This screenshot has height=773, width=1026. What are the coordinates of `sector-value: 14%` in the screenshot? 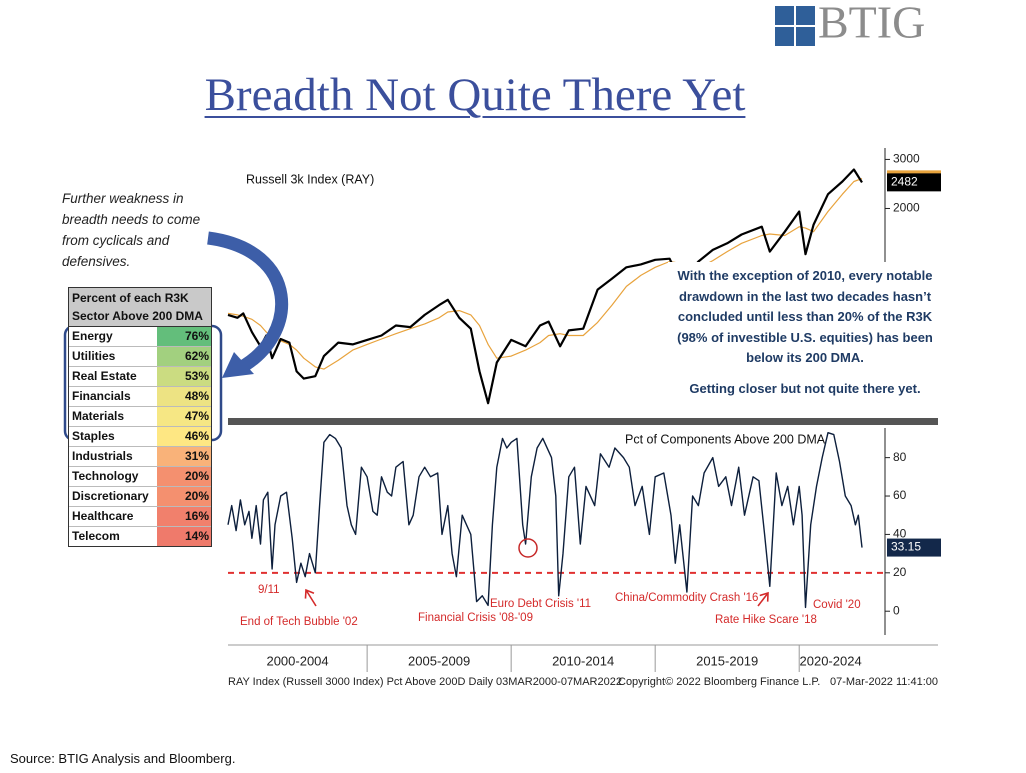 It's located at (184, 536).